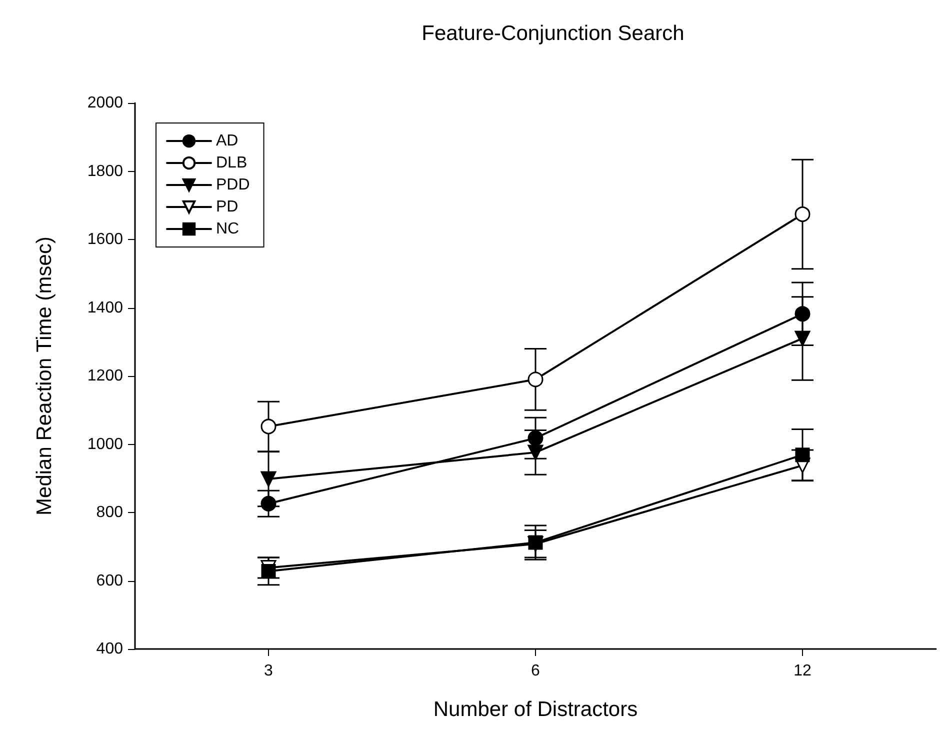  Describe the element at coordinates (232, 163) in the screenshot. I see `legend-label: DLB` at that location.